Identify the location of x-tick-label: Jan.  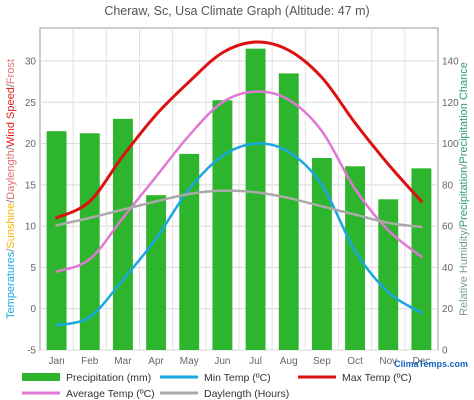
(57, 361).